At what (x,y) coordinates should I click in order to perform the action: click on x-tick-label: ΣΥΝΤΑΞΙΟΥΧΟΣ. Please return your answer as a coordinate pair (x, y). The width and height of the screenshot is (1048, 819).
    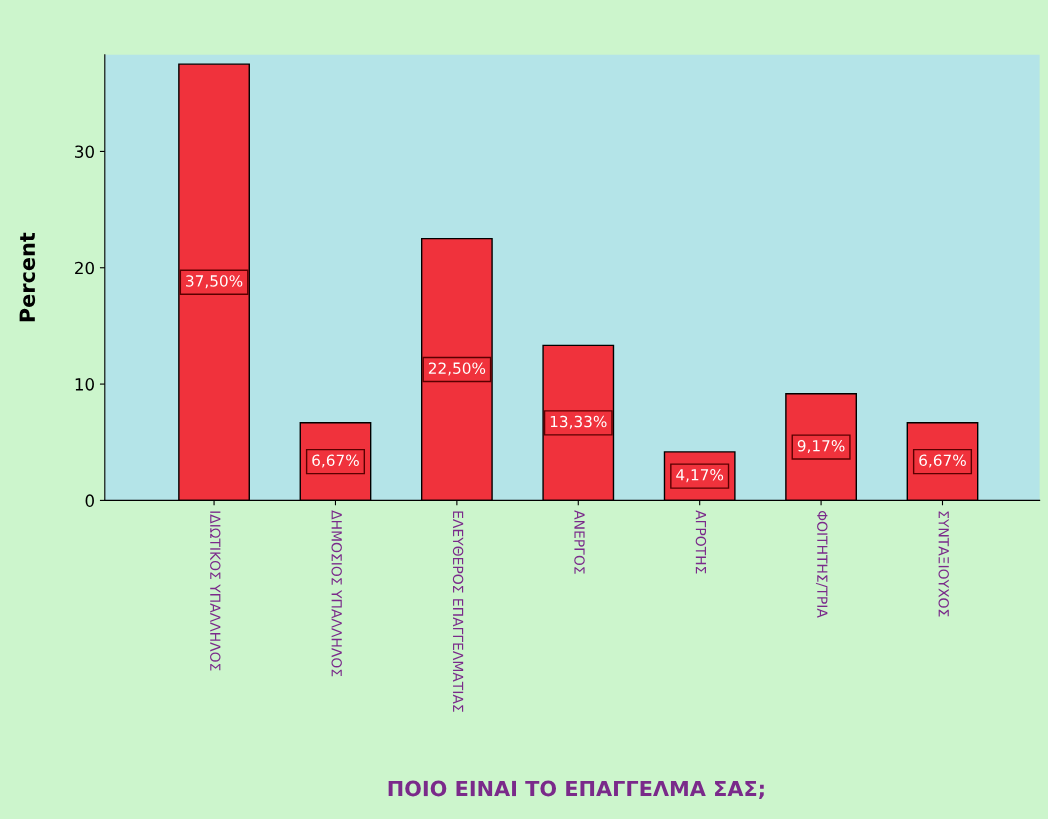
    Looking at the image, I should click on (943, 564).